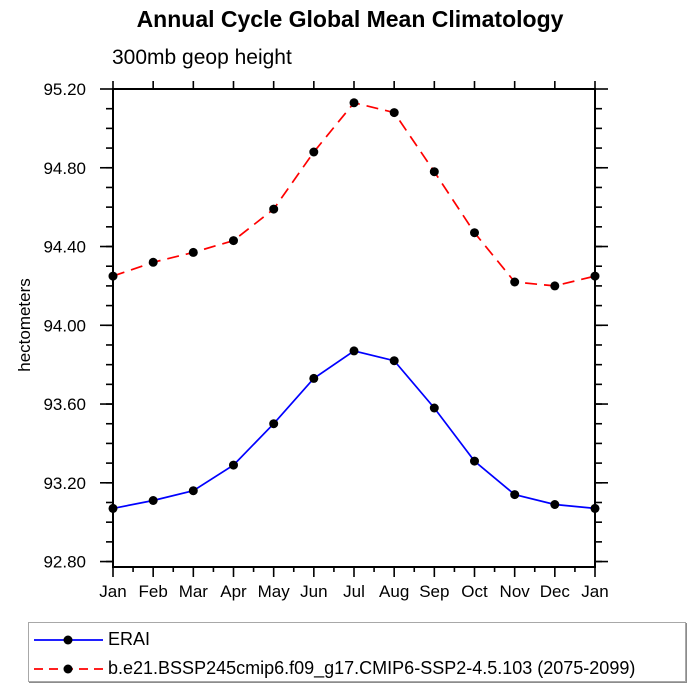 This screenshot has height=700, width=700. Describe the element at coordinates (64, 483) in the screenshot. I see `svg-text: 93.20` at that location.